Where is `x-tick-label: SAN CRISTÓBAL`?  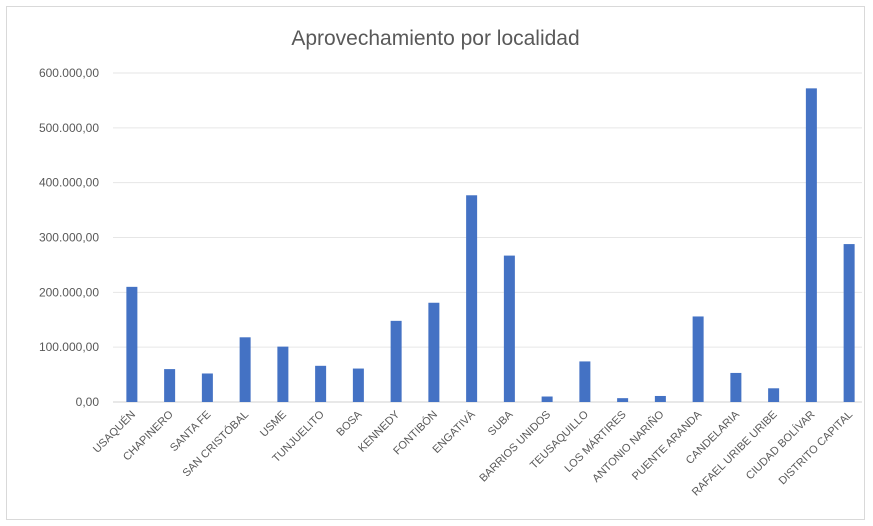
x-tick-label: SAN CRISTÓBAL is located at coordinates (215, 443).